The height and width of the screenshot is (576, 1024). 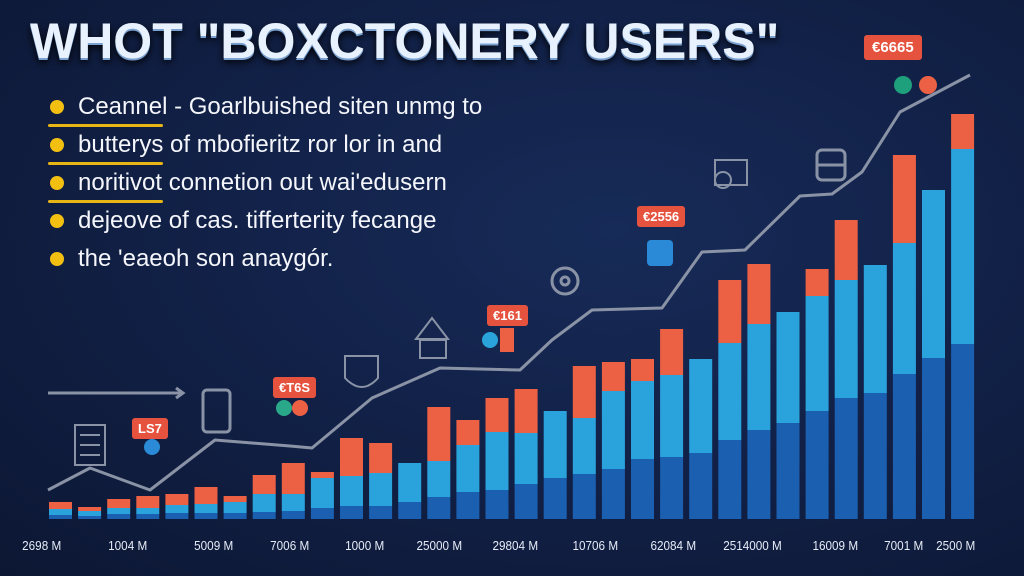 What do you see at coordinates (673, 545) in the screenshot?
I see `x-tick-label: 62084 M` at bounding box center [673, 545].